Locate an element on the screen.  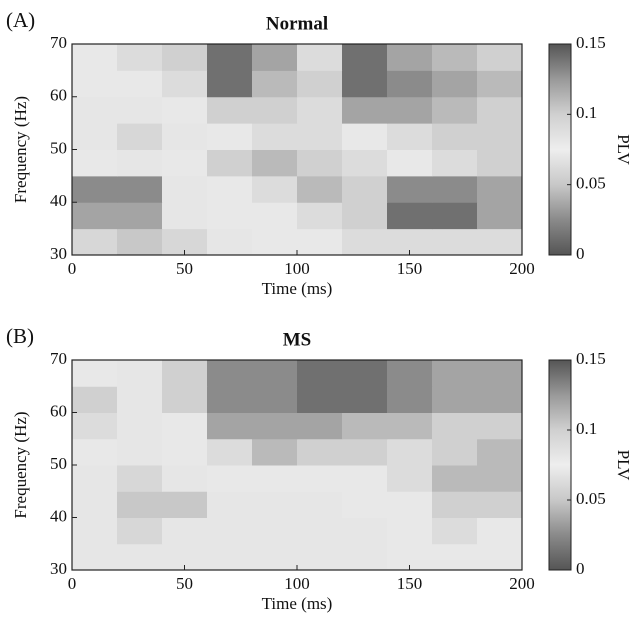
x-tick-label: 50 is located at coordinates (184, 583).